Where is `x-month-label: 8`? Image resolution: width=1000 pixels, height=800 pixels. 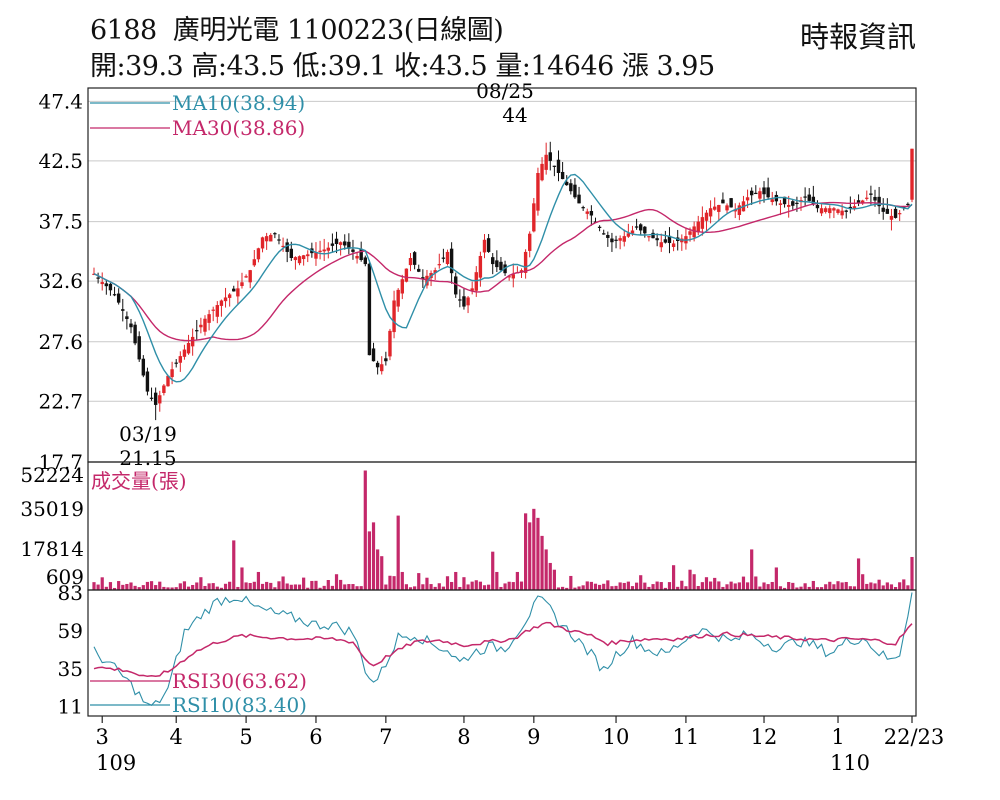 x-month-label: 8 is located at coordinates (463, 737).